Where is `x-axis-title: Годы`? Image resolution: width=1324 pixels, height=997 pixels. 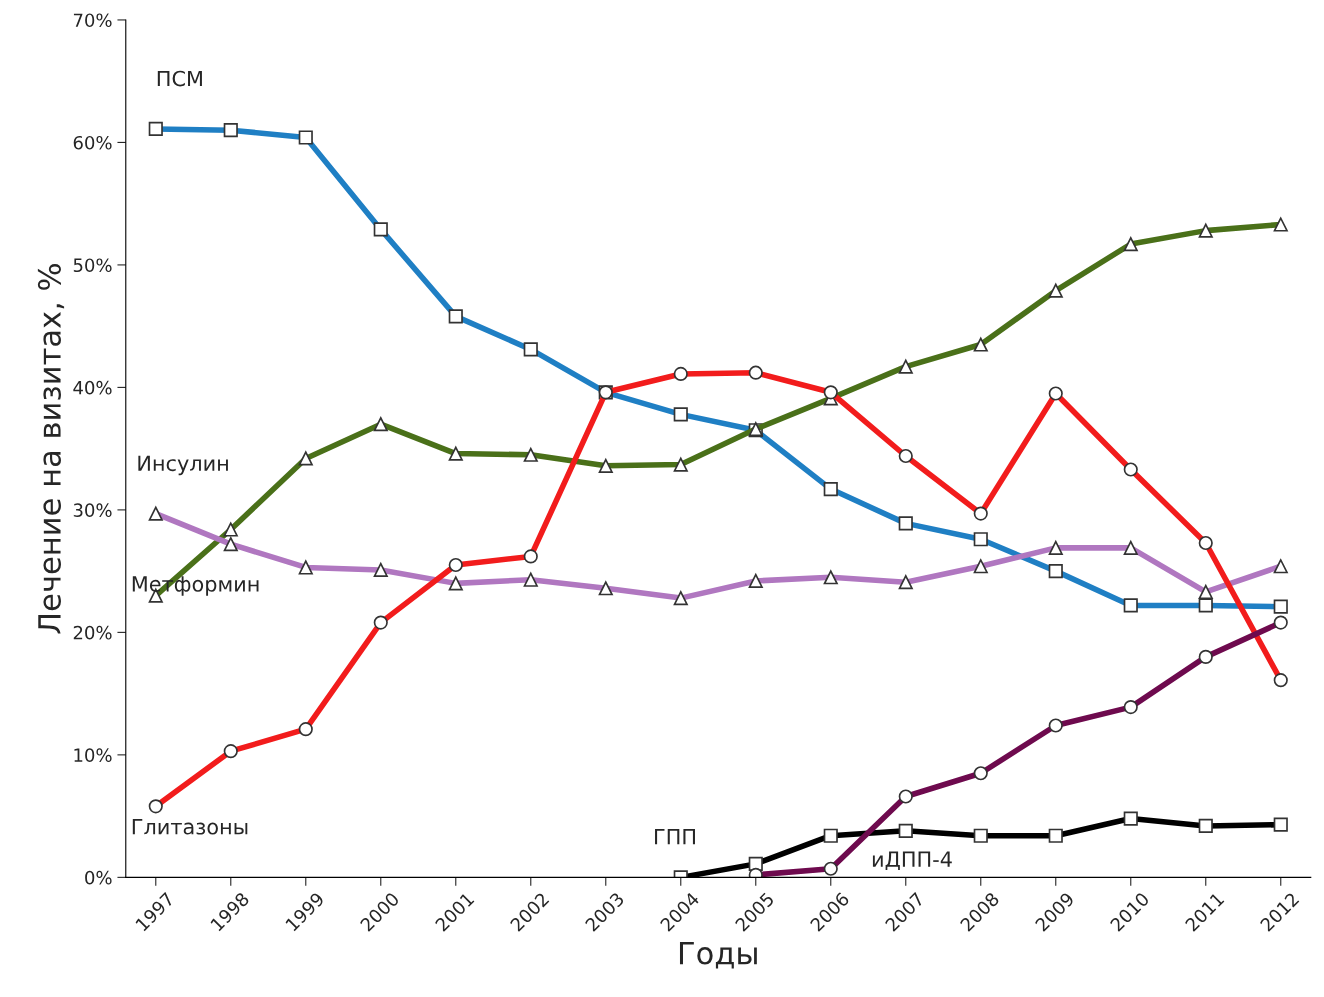 x-axis-title: Годы is located at coordinates (718, 955).